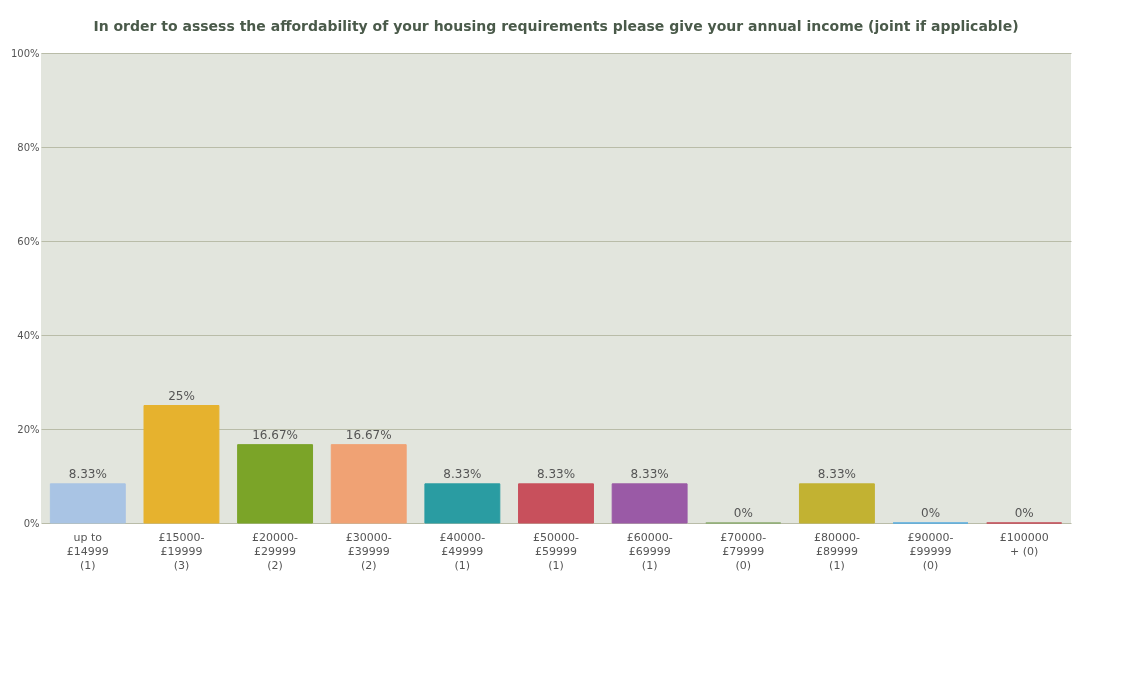 This screenshot has width=1126, height=677. Describe the element at coordinates (836, 551) in the screenshot. I see `x-tick-label: £80000- £89999 (1)` at that location.